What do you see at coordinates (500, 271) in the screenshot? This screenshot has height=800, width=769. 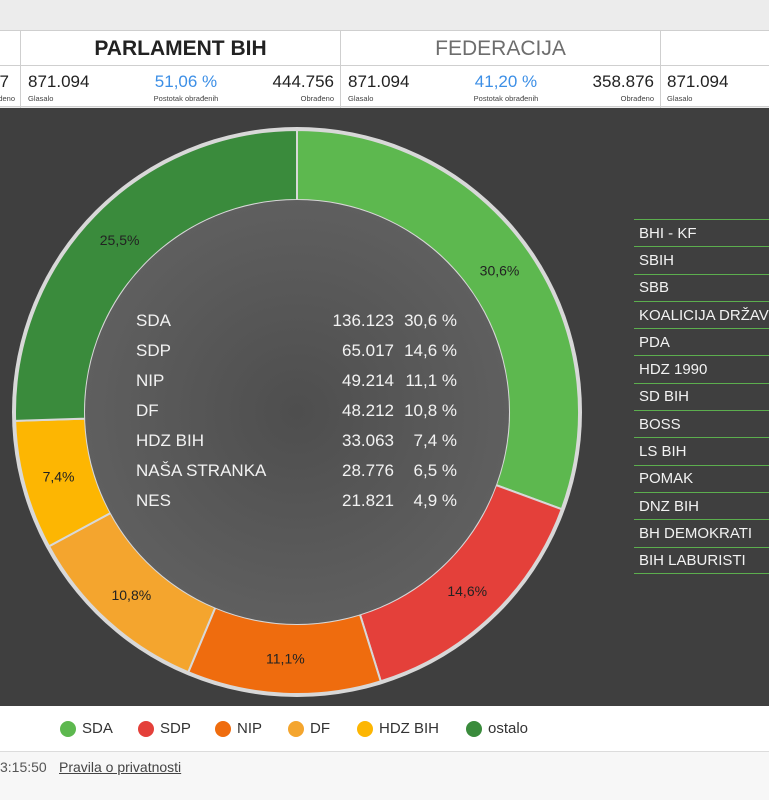 I see `slice-label: 30,6%` at bounding box center [500, 271].